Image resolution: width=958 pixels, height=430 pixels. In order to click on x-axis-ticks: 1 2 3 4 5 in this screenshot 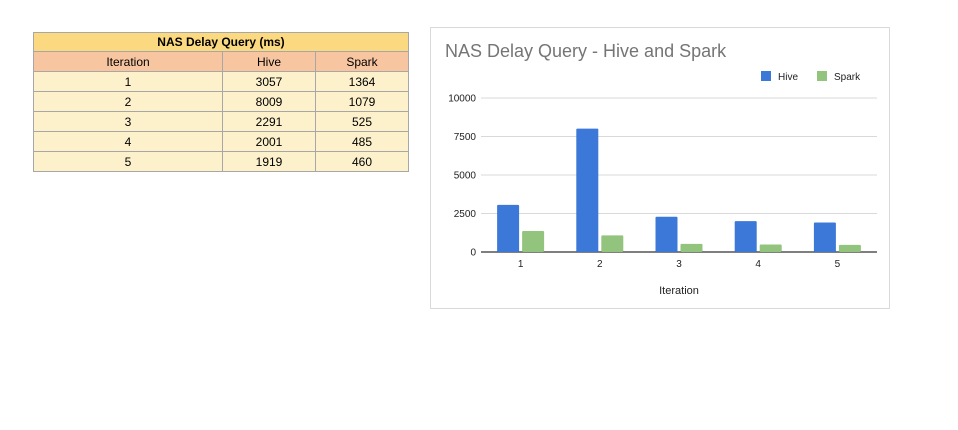, I will do `click(679, 264)`.